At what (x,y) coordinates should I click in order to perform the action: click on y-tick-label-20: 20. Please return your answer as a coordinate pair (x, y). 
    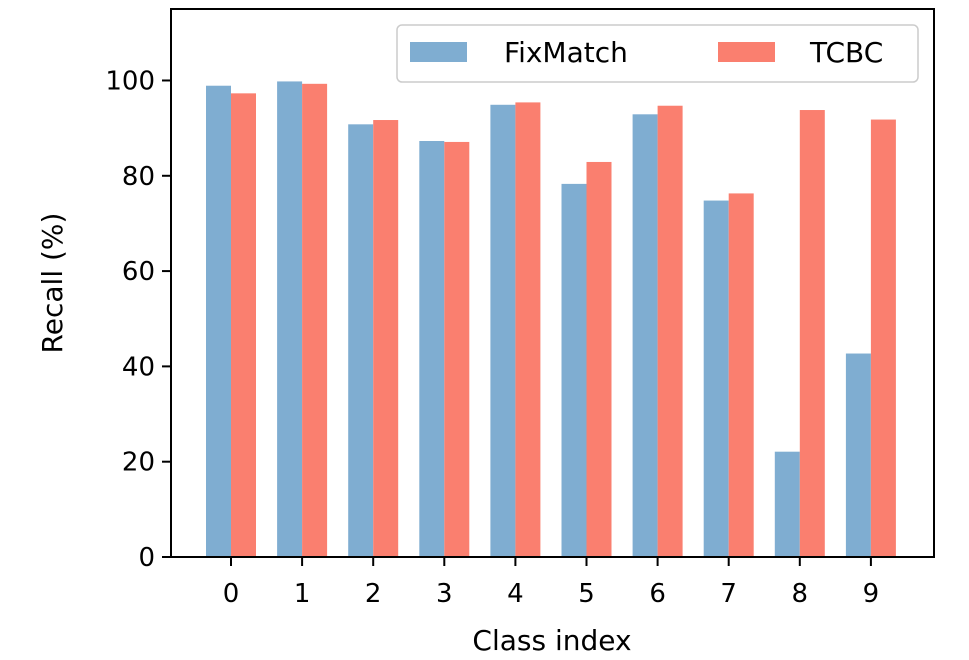
    Looking at the image, I should click on (138, 463).